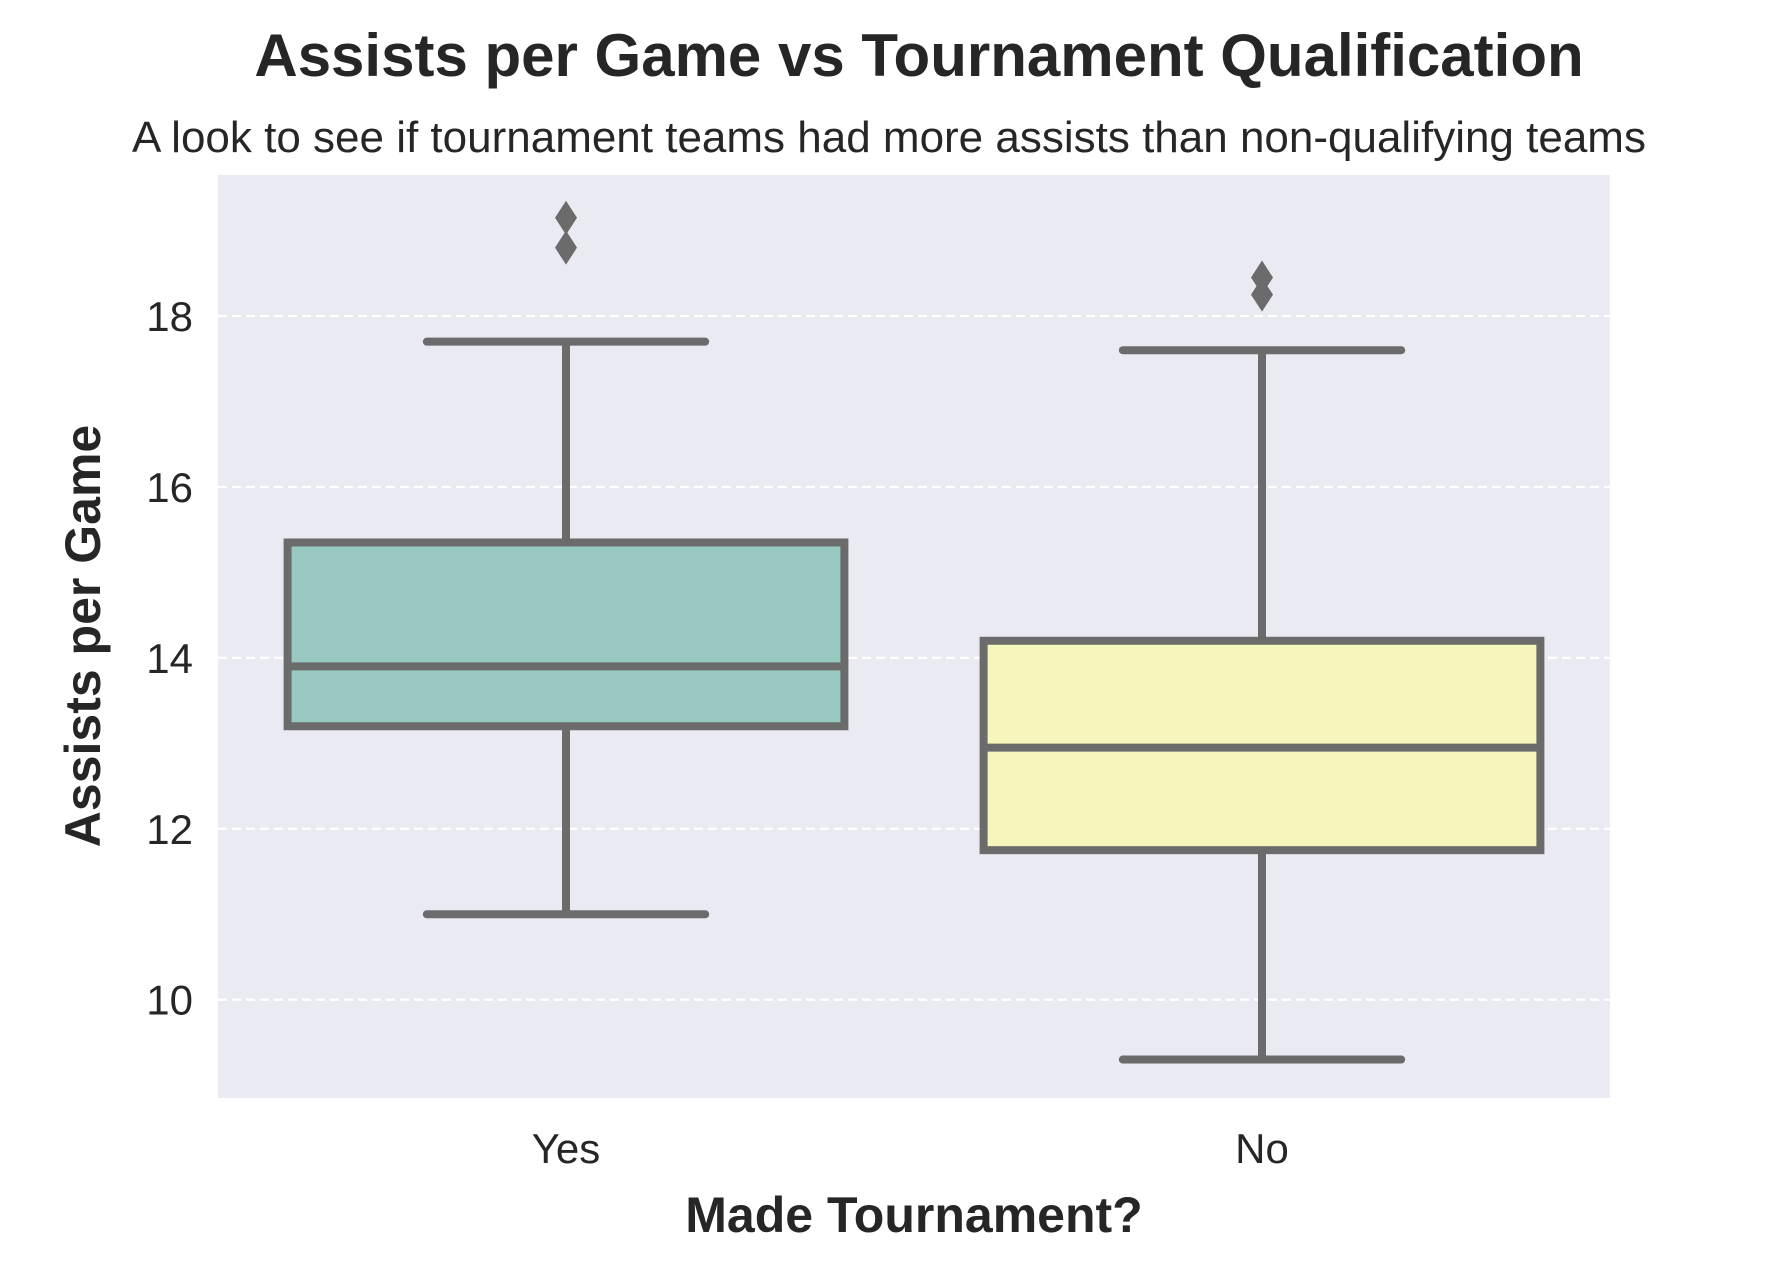 The width and height of the screenshot is (1779, 1272). I want to click on x-tick-label: No, so click(1262, 1148).